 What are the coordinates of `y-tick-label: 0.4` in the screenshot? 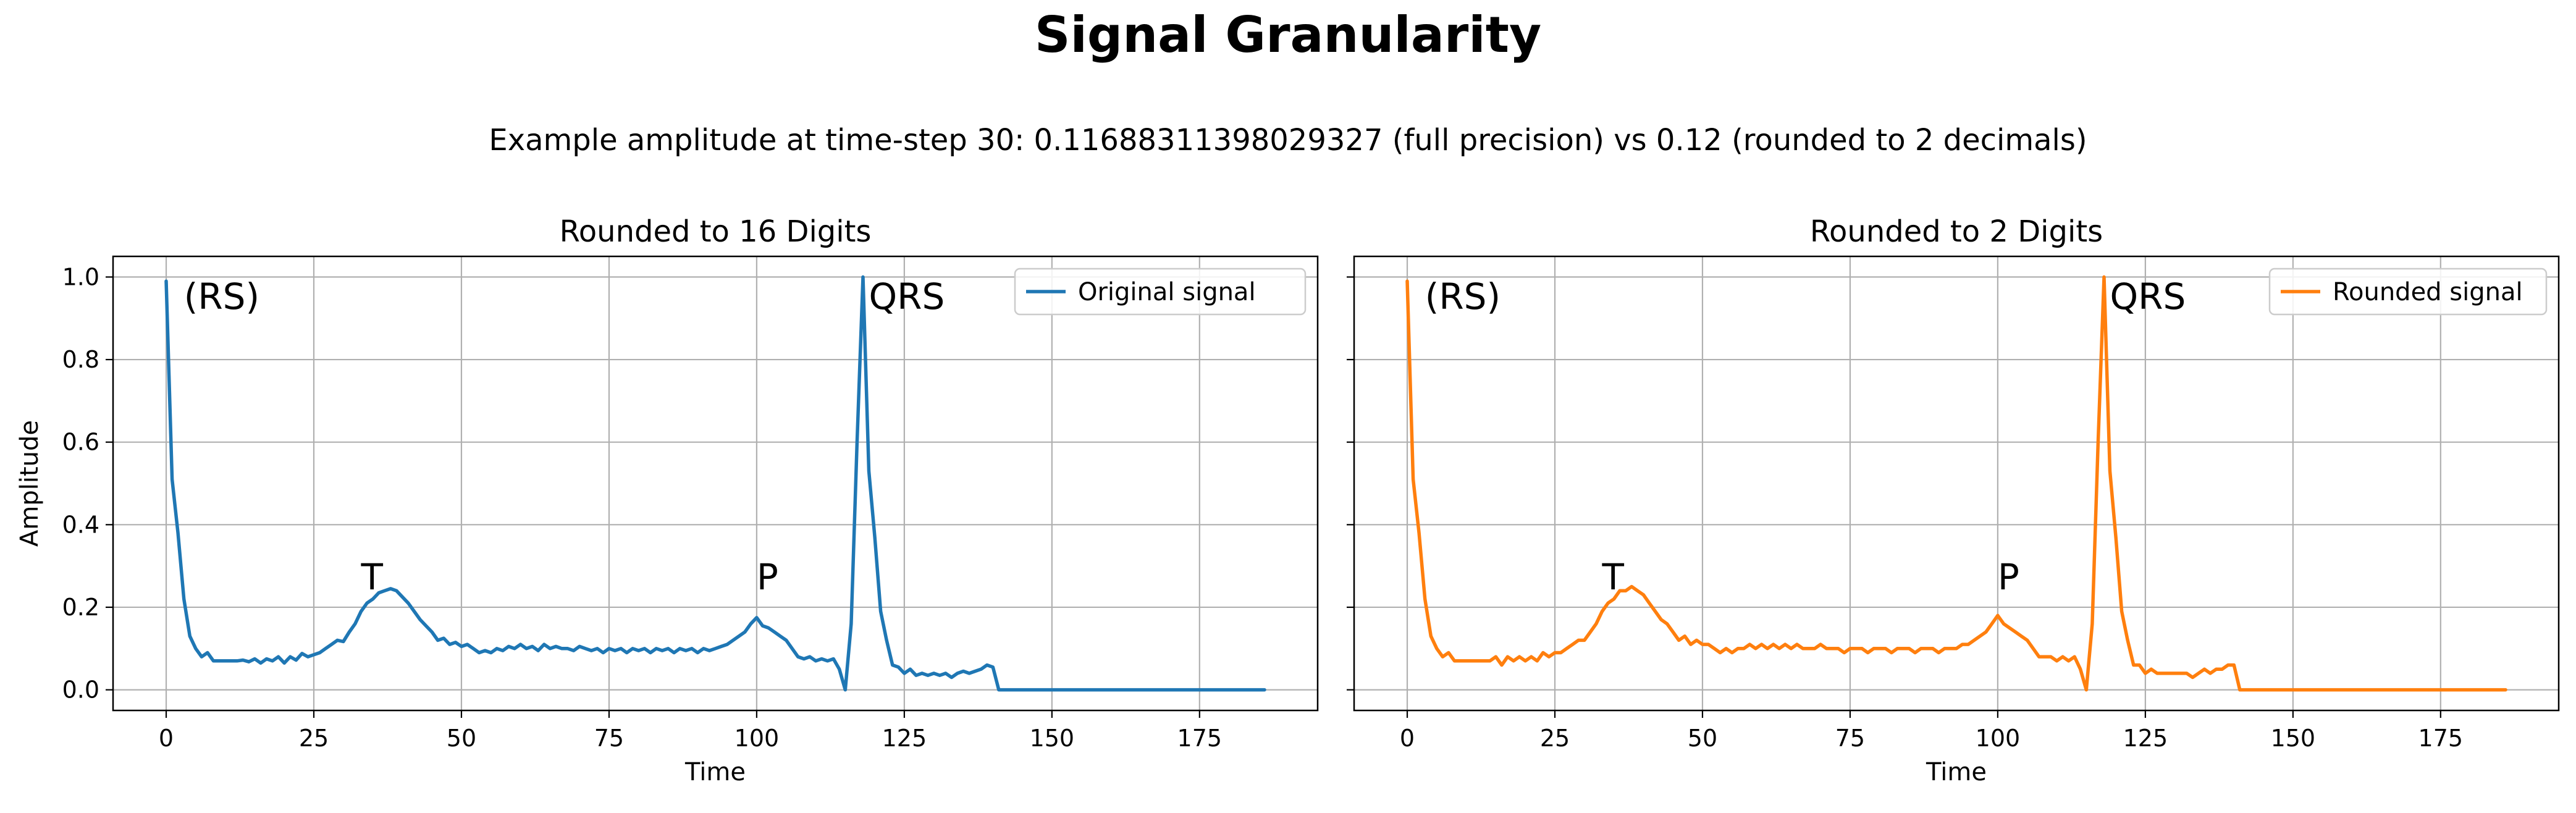 It's located at (80, 524).